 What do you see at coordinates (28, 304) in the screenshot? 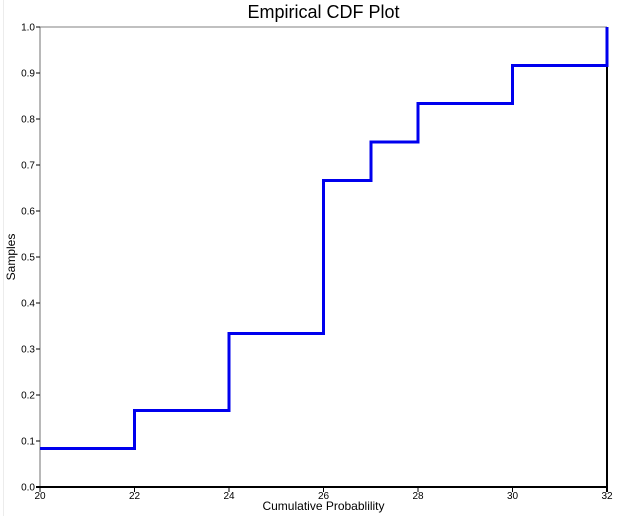
I see `y-tick-label: 0.4` at bounding box center [28, 304].